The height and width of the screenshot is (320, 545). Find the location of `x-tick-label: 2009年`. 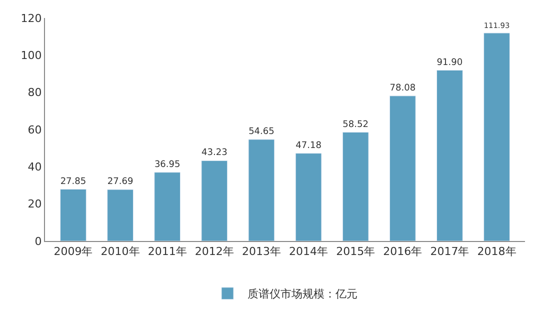

x-tick-label: 2009年 is located at coordinates (73, 251).